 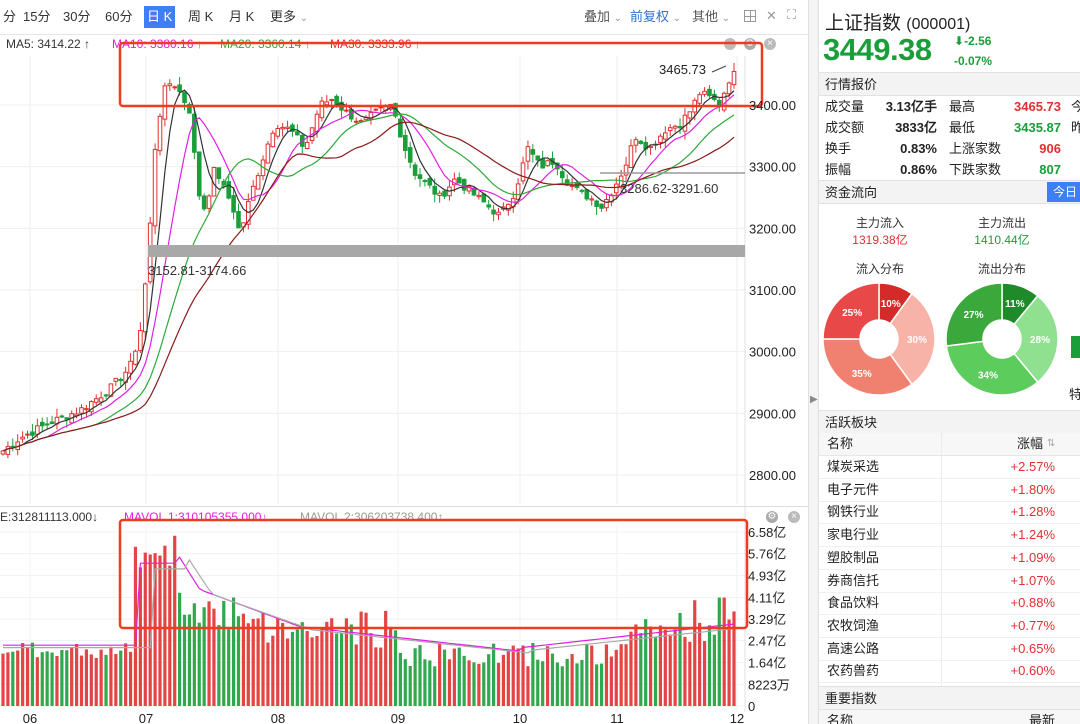 What do you see at coordinates (973, 315) in the screenshot?
I see `outflow-pie-slice-label: 27%` at bounding box center [973, 315].